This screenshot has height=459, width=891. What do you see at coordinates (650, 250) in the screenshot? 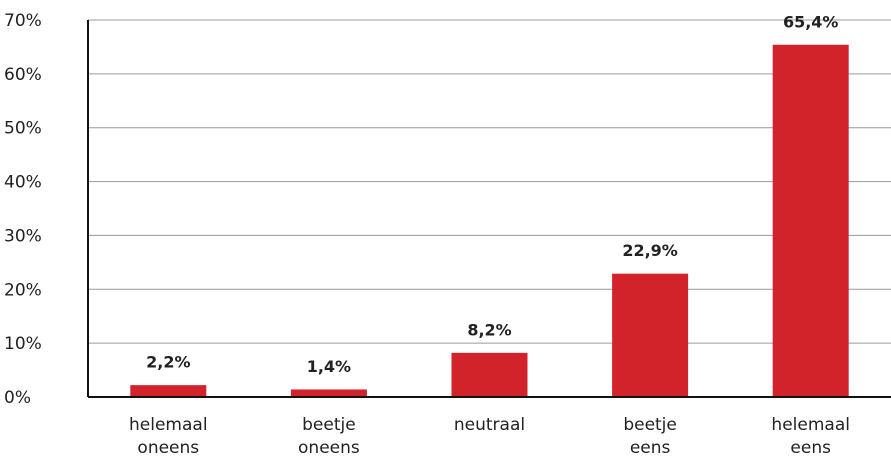
I see `value-label: 22,9%` at bounding box center [650, 250].